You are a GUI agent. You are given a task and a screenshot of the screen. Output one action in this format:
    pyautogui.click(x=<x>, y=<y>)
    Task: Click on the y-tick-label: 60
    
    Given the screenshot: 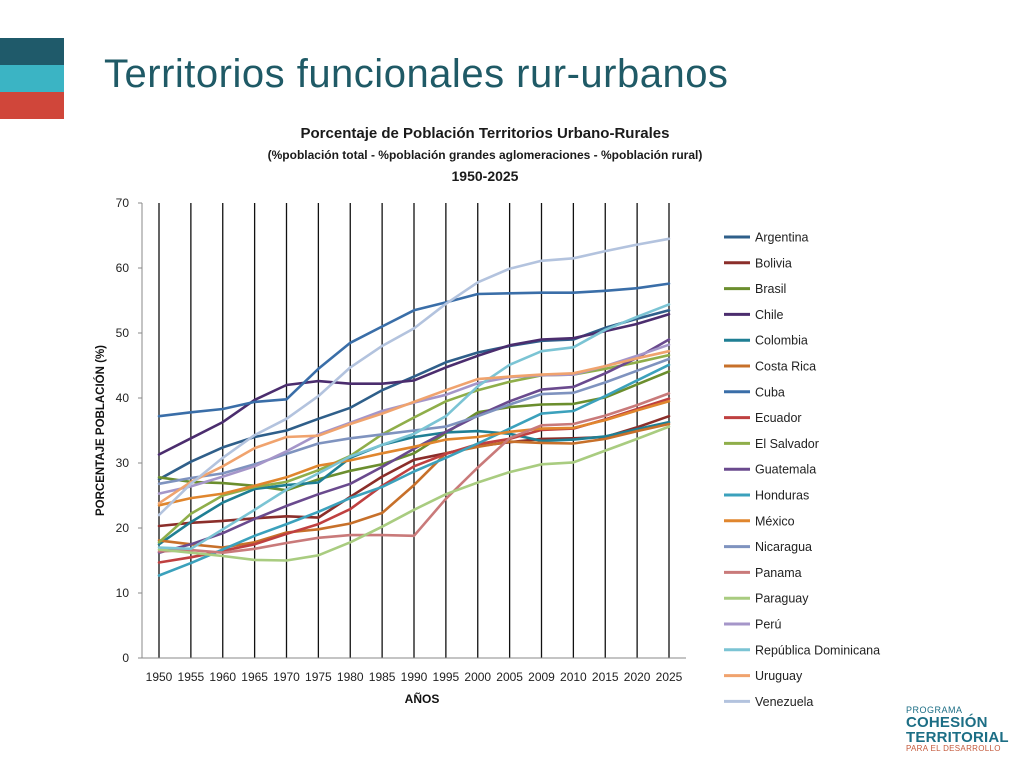 What is the action you would take?
    pyautogui.click(x=123, y=268)
    